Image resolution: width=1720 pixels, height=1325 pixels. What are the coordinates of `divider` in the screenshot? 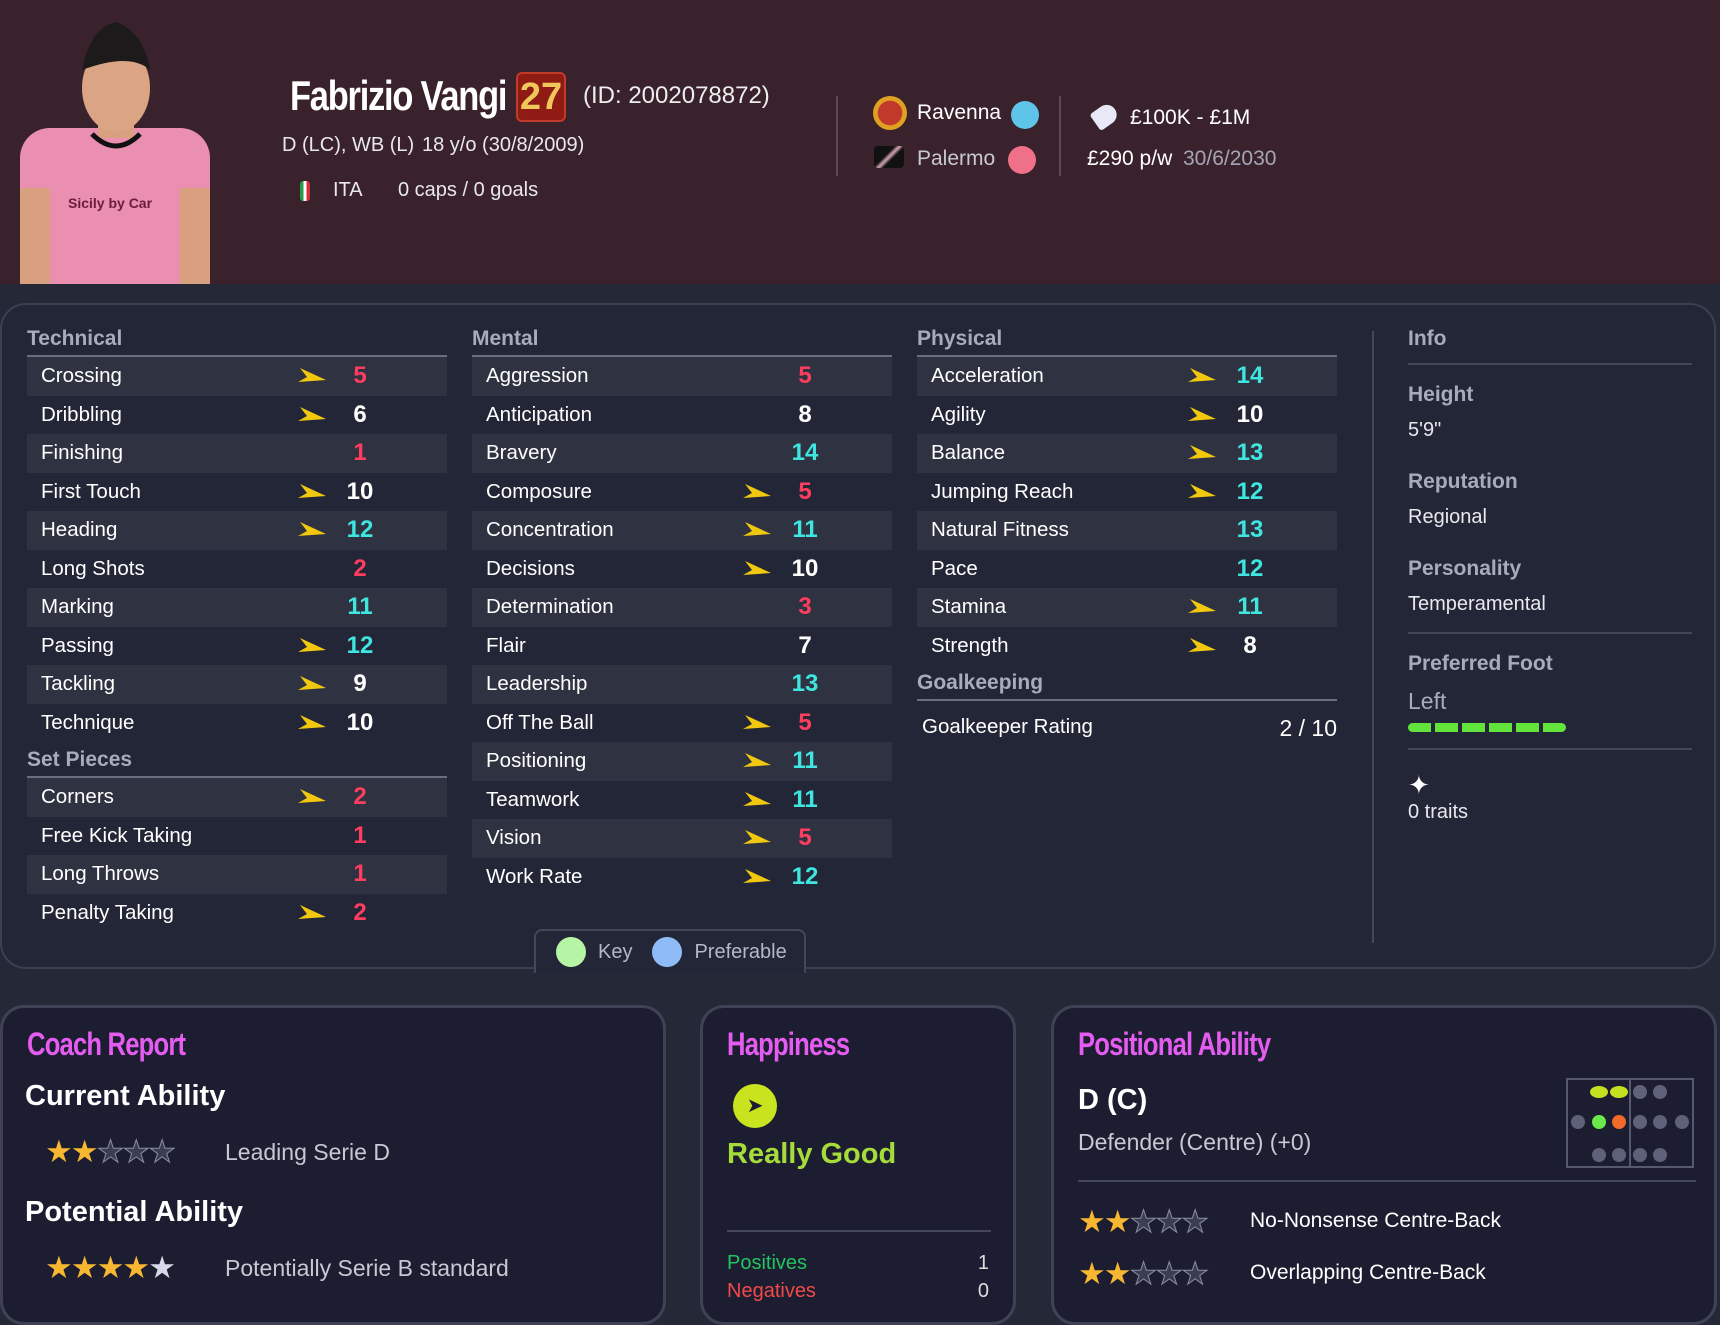 It's located at (1373, 637).